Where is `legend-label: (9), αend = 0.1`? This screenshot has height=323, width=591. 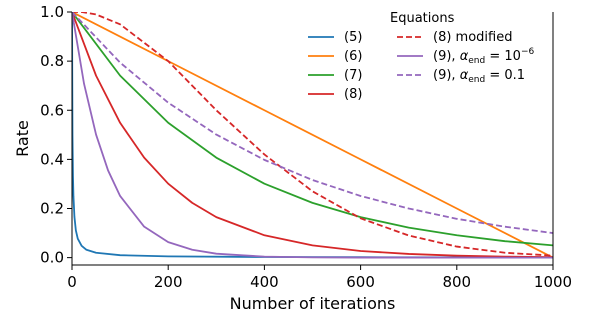
legend-label: (9), αend = 0.1 is located at coordinates (479, 76).